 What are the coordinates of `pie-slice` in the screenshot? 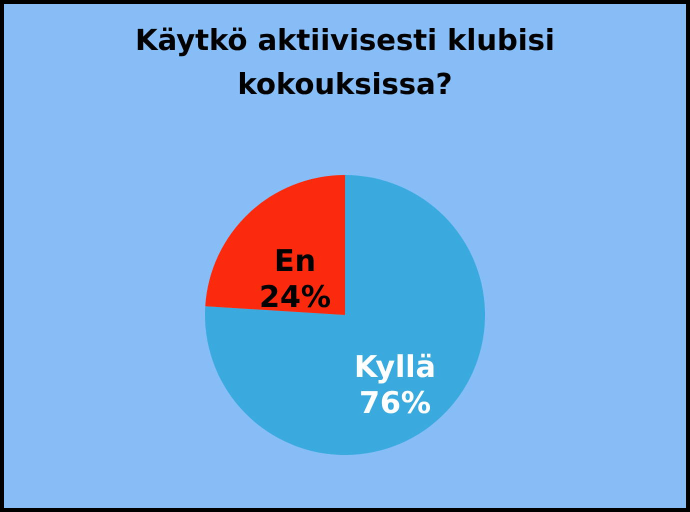 It's located at (275, 245).